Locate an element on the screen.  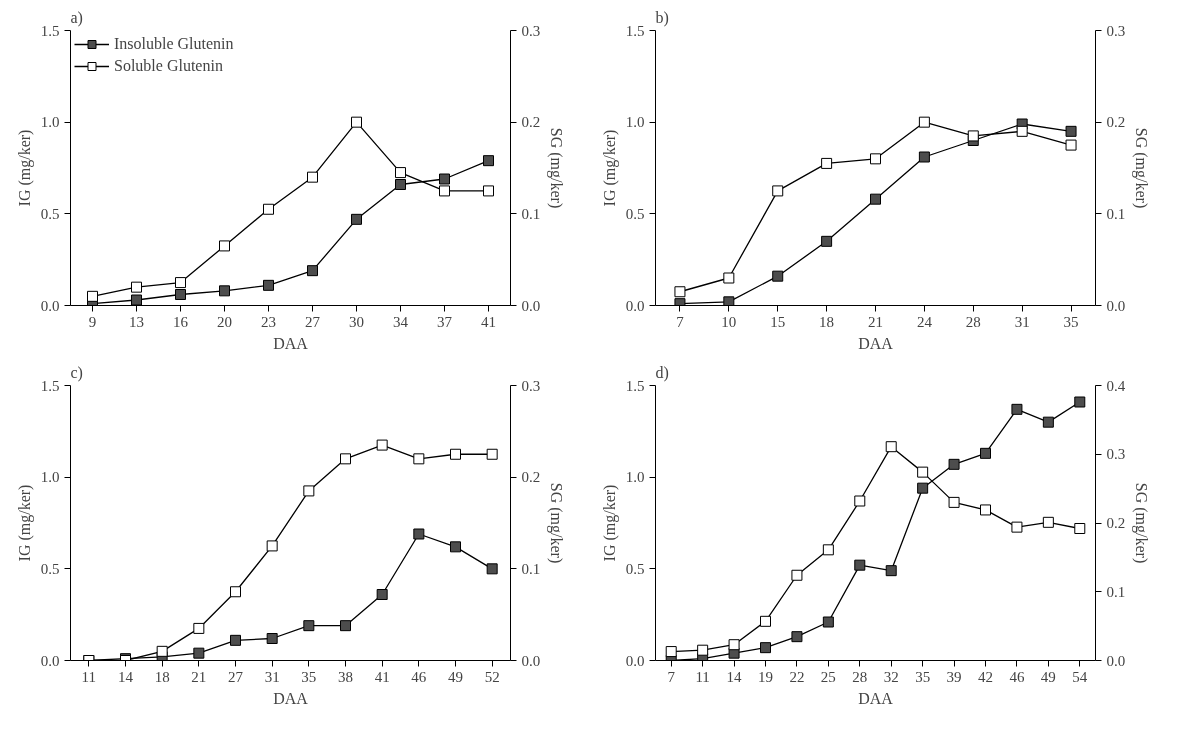
x-tick-label: 20 is located at coordinates (224, 321).